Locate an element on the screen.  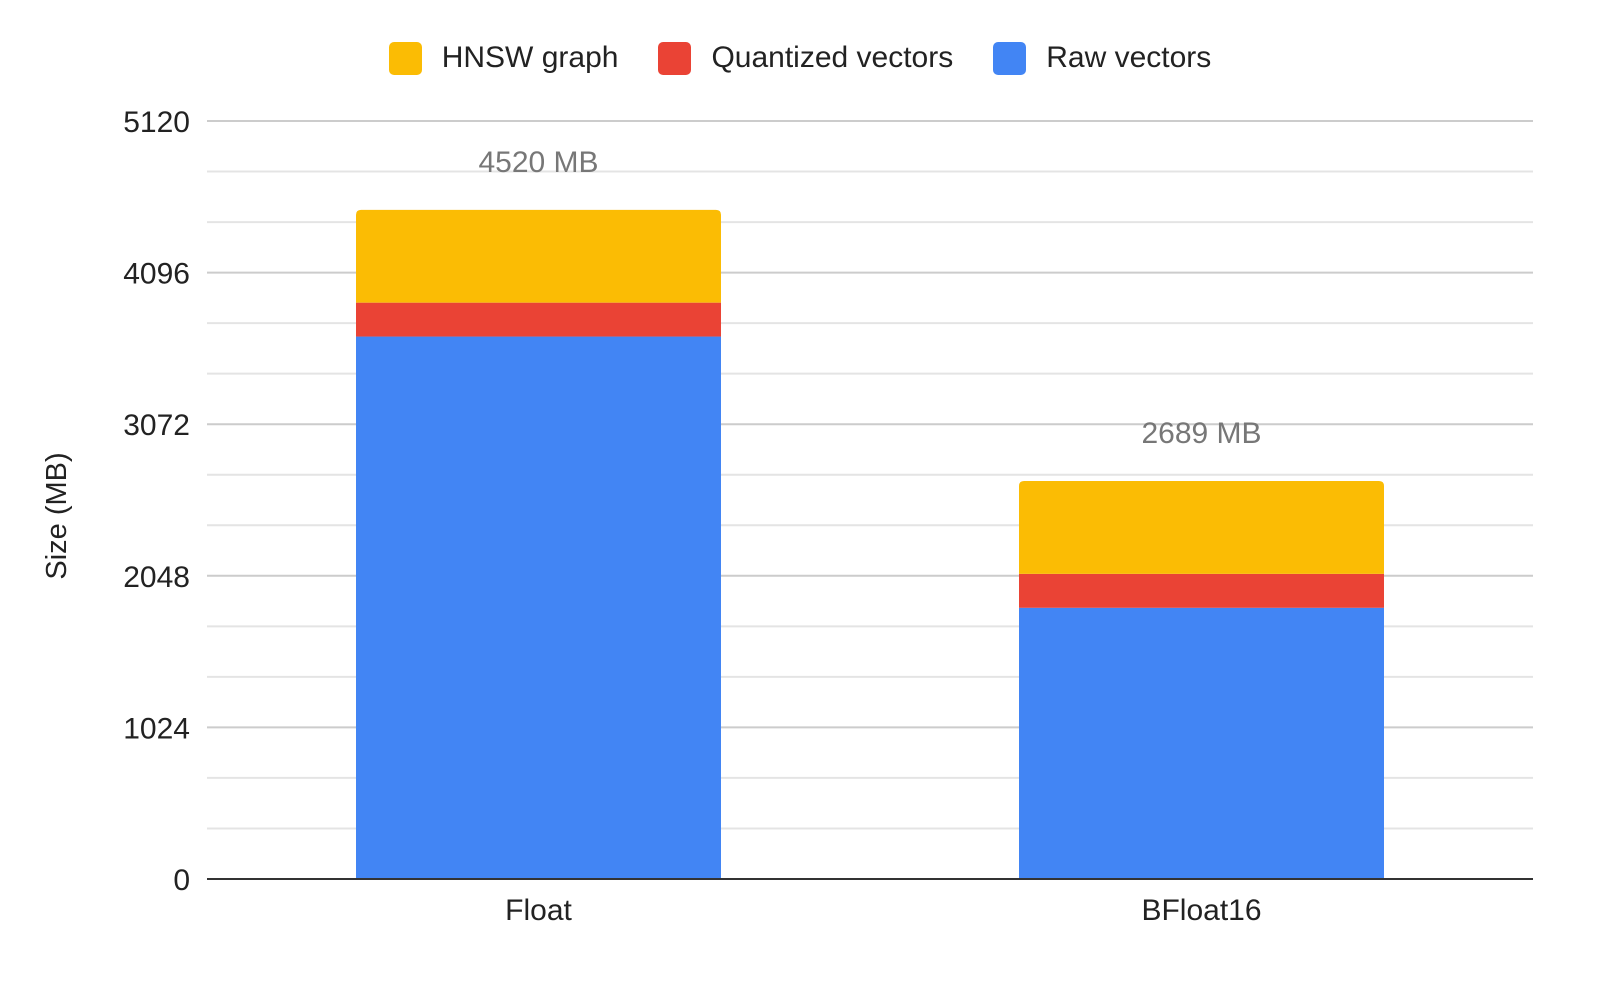
legend-item-hnsw-graph: HNSW graph is located at coordinates (503, 58).